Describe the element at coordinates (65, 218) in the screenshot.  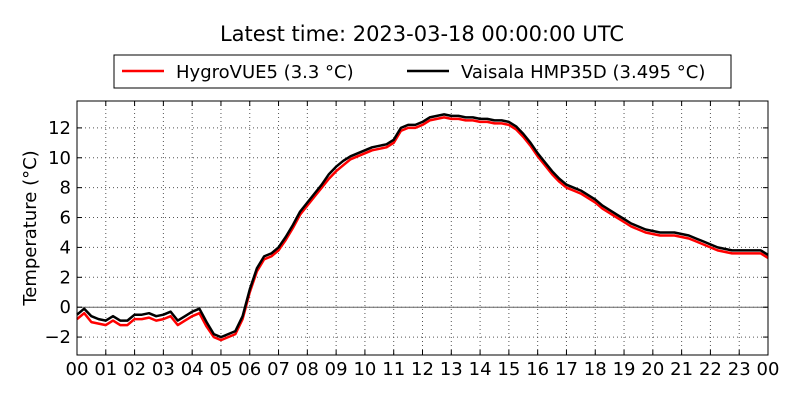
I see `y-tick-label: 6` at that location.